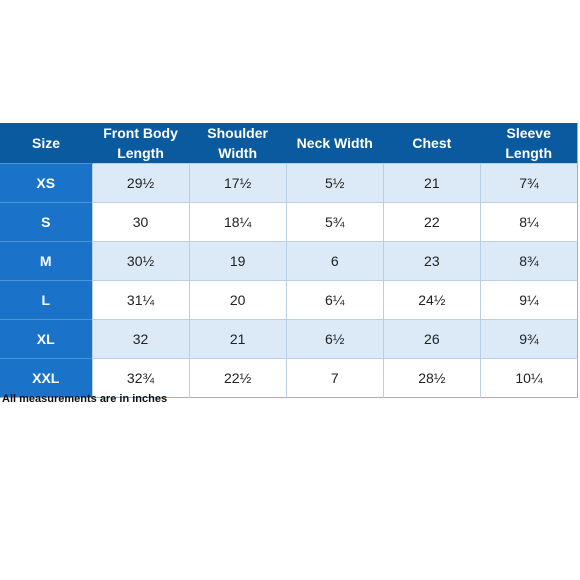  I want to click on shoulder-width-value: 18¼, so click(237, 222).